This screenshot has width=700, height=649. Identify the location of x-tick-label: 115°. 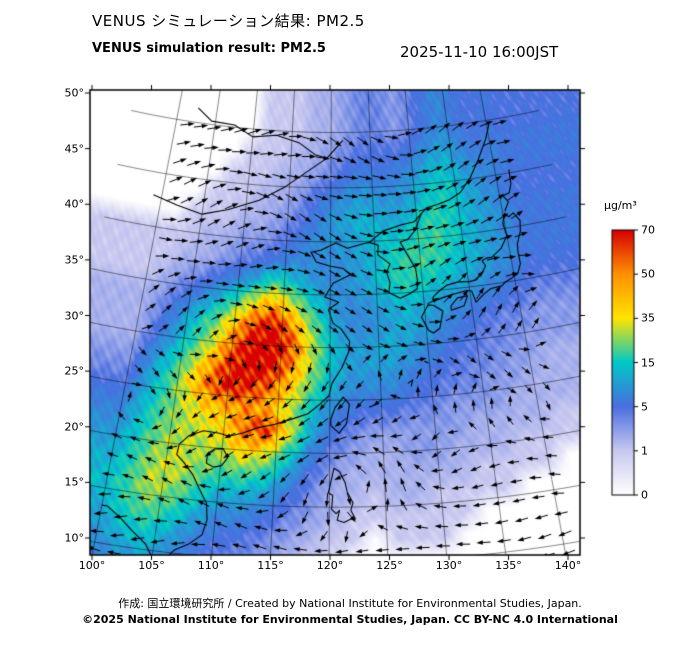
(270, 565).